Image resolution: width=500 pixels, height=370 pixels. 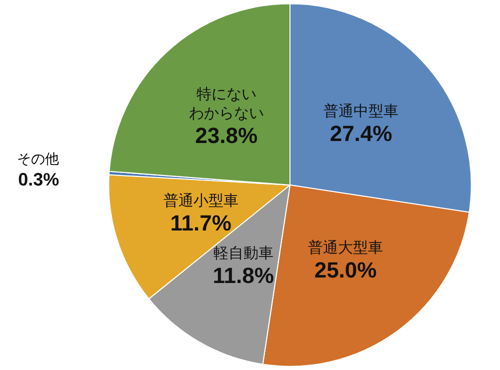 What do you see at coordinates (200, 201) in the screenshot?
I see `slice-label: 普通小型車` at bounding box center [200, 201].